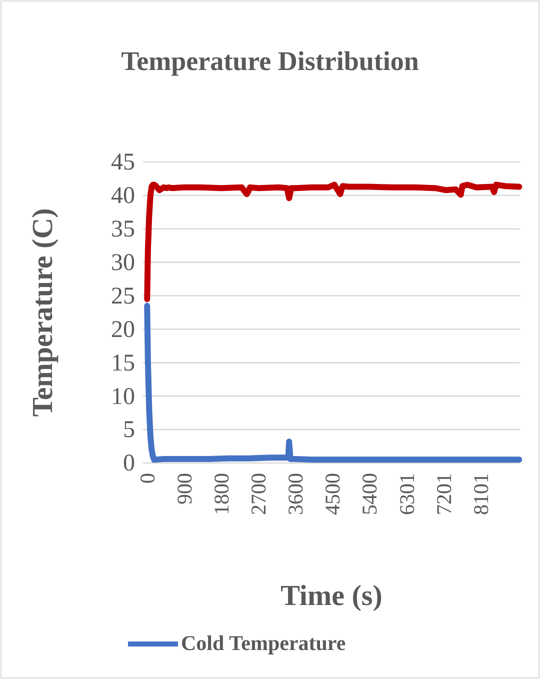  I want to click on chart-title: Temperature Distribution, so click(270, 61).